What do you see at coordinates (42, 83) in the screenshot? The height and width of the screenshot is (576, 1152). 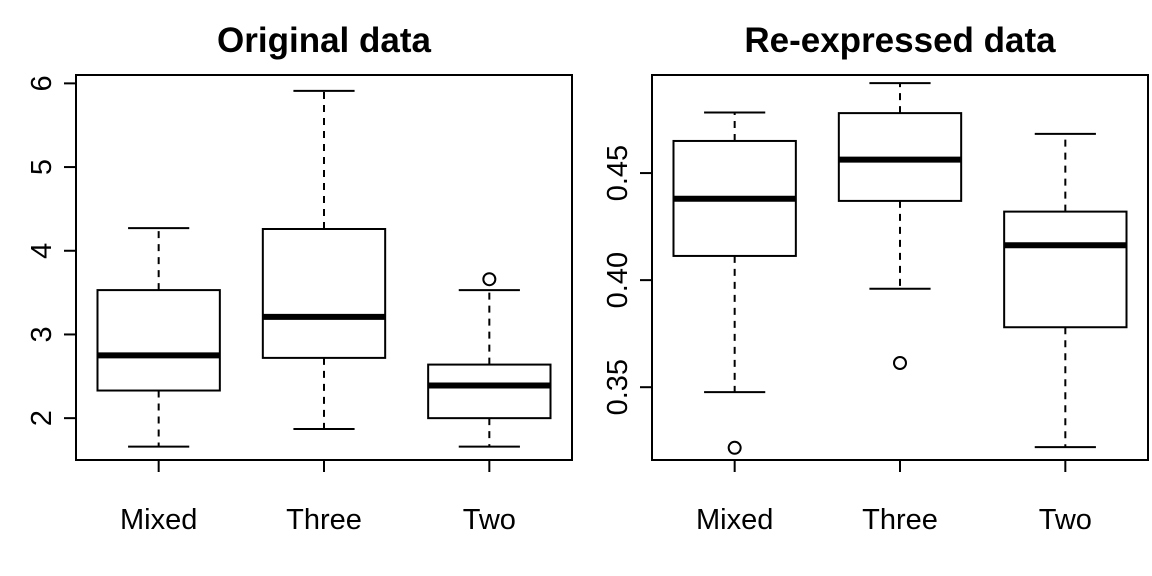 I see `y-tick-label: 6` at bounding box center [42, 83].